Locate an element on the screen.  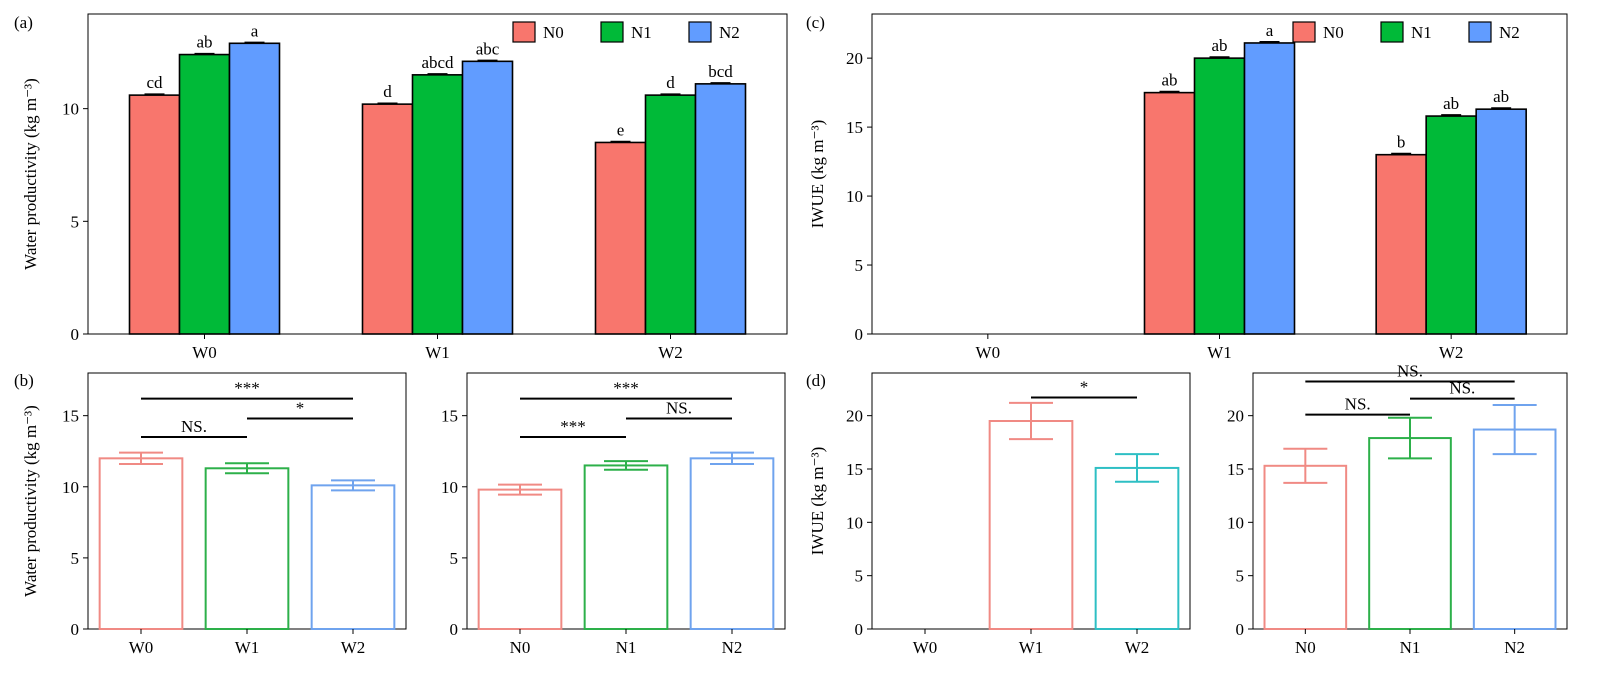
significance-letter: cd is located at coordinates (154, 82).